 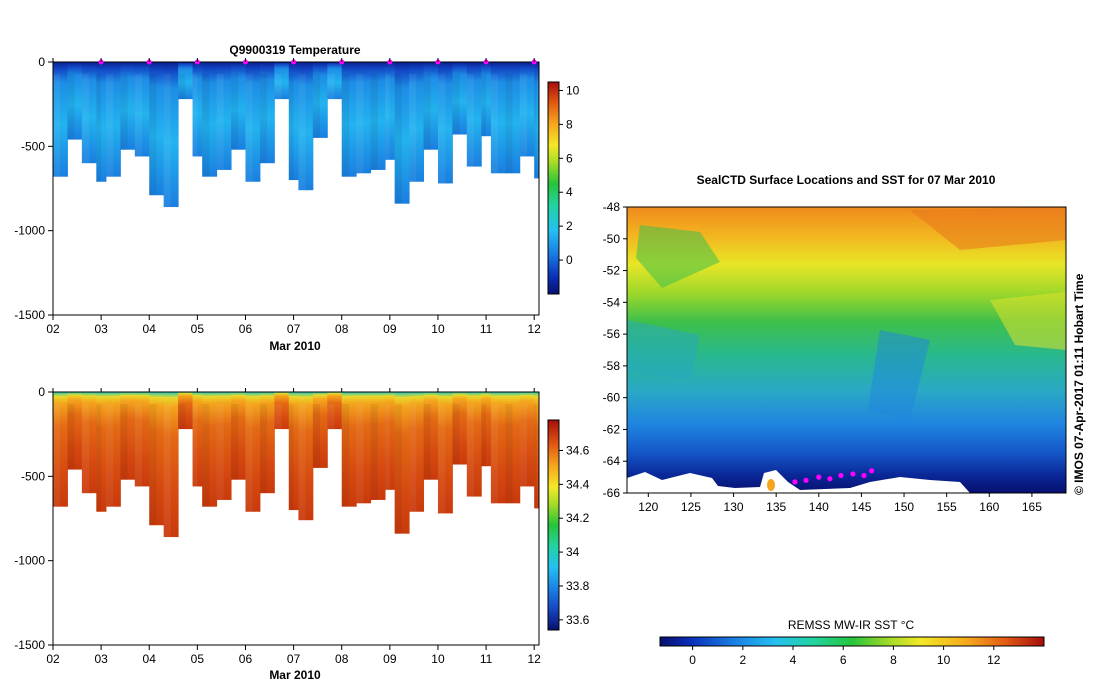 I want to click on lat-tick-label: -54, so click(x=612, y=302).